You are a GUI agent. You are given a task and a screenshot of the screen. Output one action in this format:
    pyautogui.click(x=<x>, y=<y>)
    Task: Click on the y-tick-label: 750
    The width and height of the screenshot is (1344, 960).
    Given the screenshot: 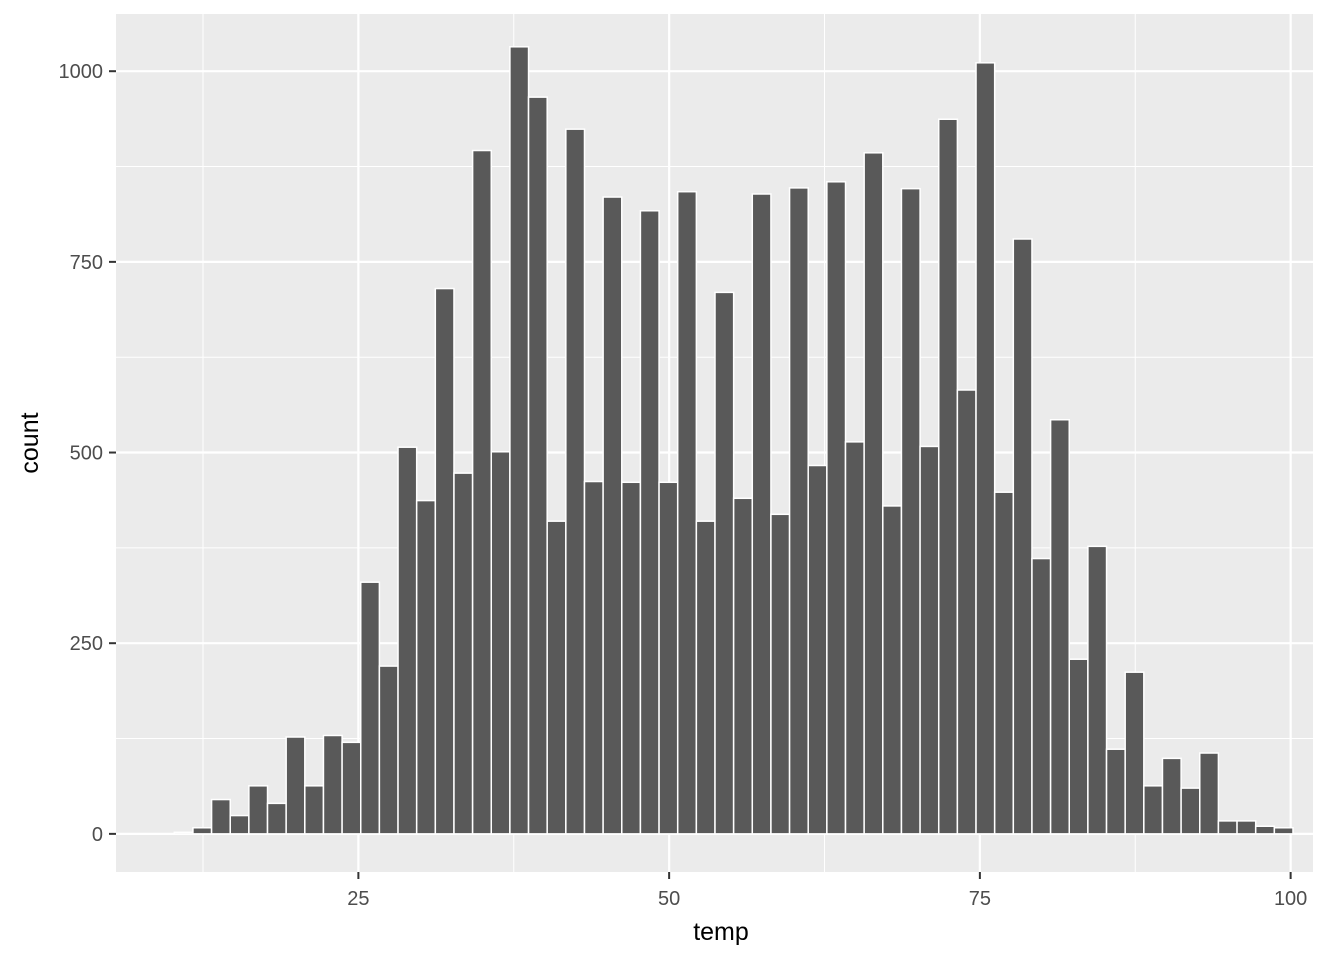 What is the action you would take?
    pyautogui.click(x=86, y=263)
    